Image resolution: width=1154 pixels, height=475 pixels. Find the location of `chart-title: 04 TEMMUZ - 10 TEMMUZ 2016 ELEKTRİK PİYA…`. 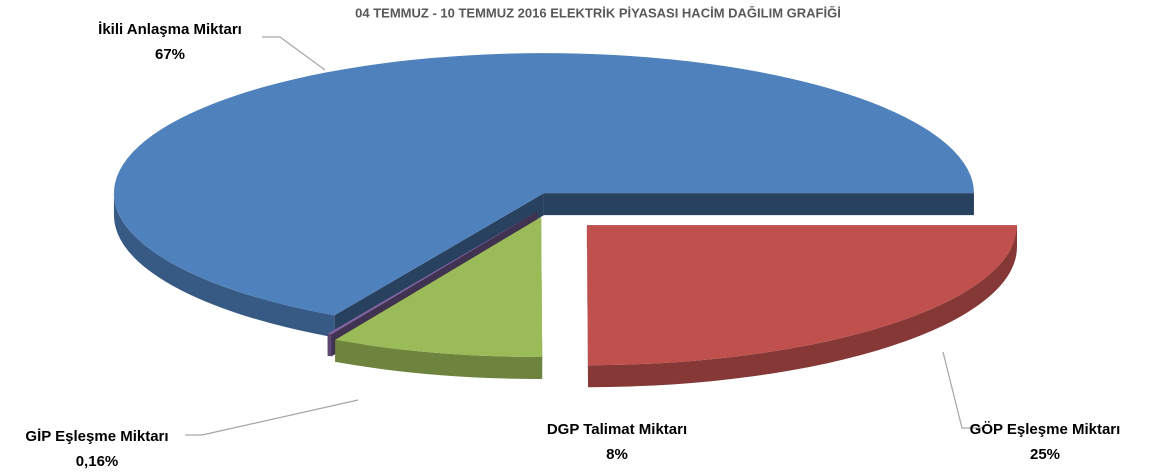

chart-title: 04 TEMMUZ - 10 TEMMUZ 2016 ELEKTRİK PİYA… is located at coordinates (598, 12).